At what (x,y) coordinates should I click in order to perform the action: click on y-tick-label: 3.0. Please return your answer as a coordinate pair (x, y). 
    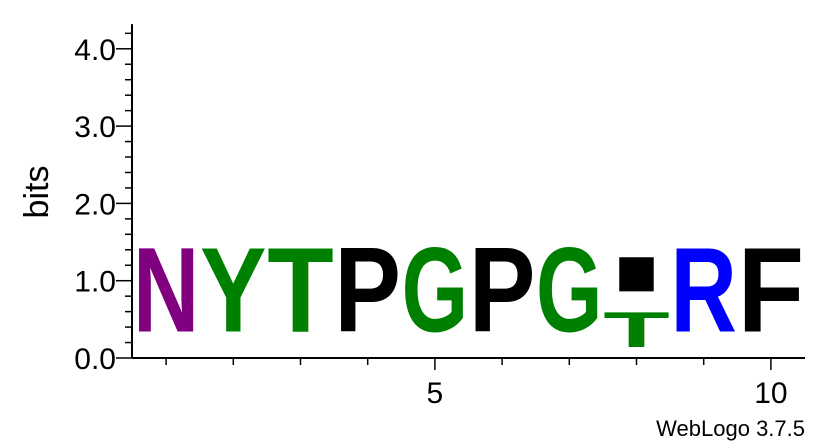
    Looking at the image, I should click on (95, 127).